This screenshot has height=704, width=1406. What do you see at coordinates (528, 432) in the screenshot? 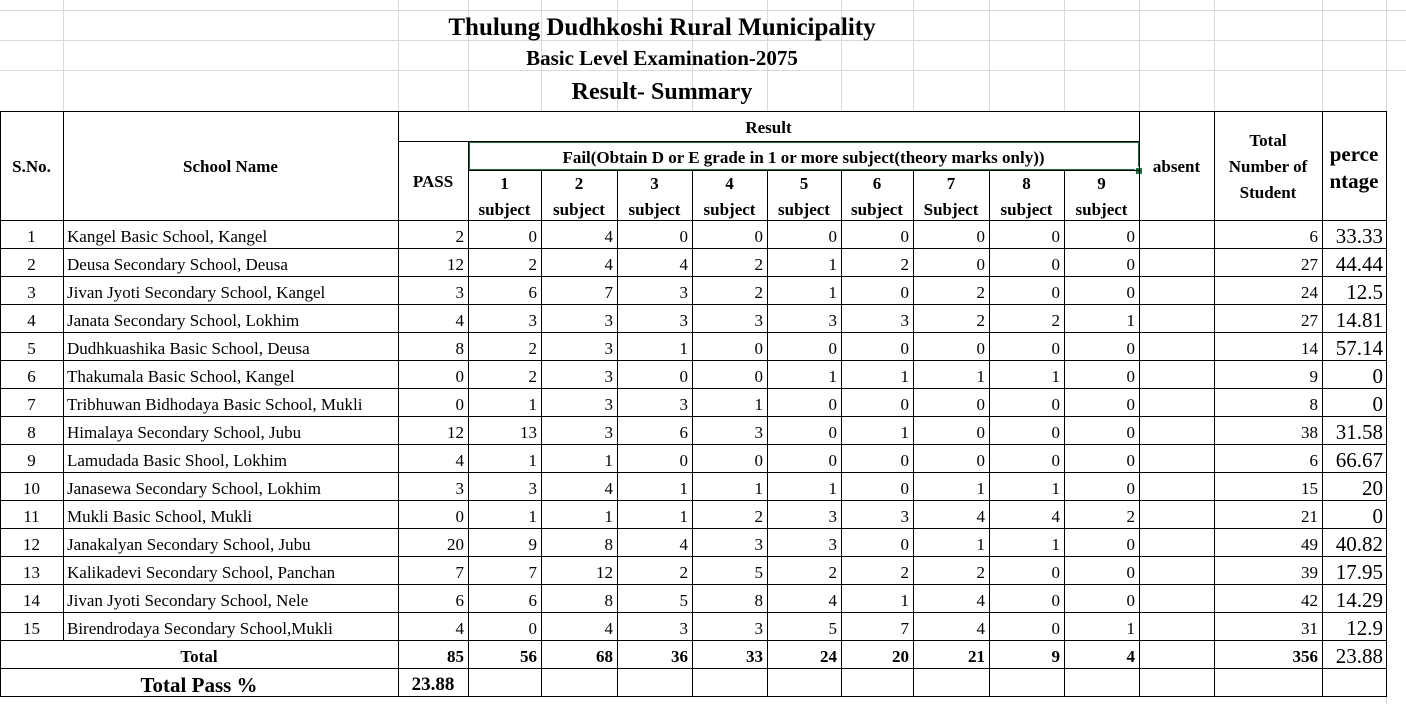
I see `cell-fail-1-subject: 13` at bounding box center [528, 432].